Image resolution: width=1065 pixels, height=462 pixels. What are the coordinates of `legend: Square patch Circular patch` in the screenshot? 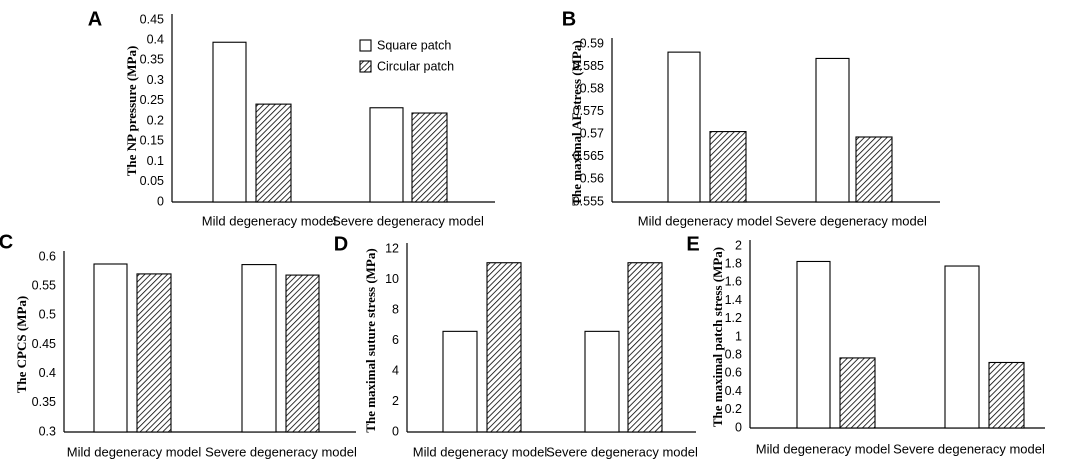 It's located at (406, 55).